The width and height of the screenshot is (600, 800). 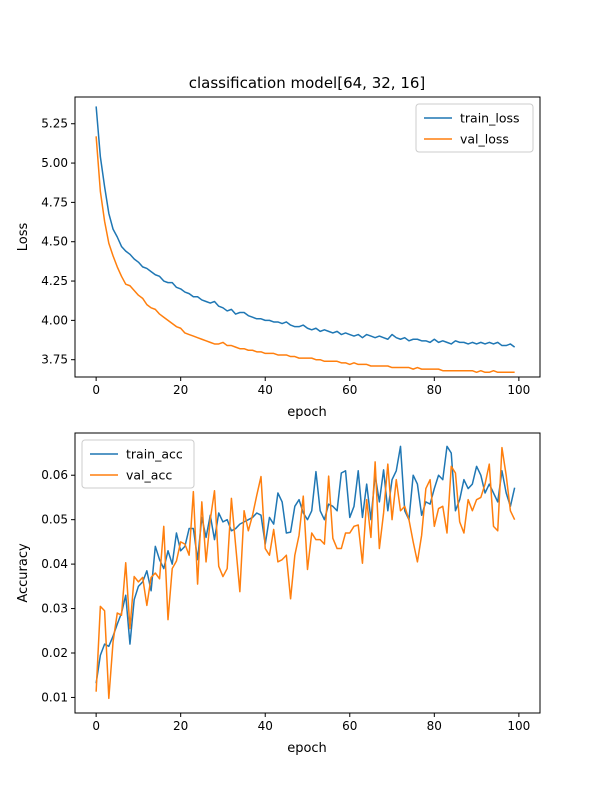 I want to click on accuracy-chart-xlabel: epoch, so click(x=307, y=748).